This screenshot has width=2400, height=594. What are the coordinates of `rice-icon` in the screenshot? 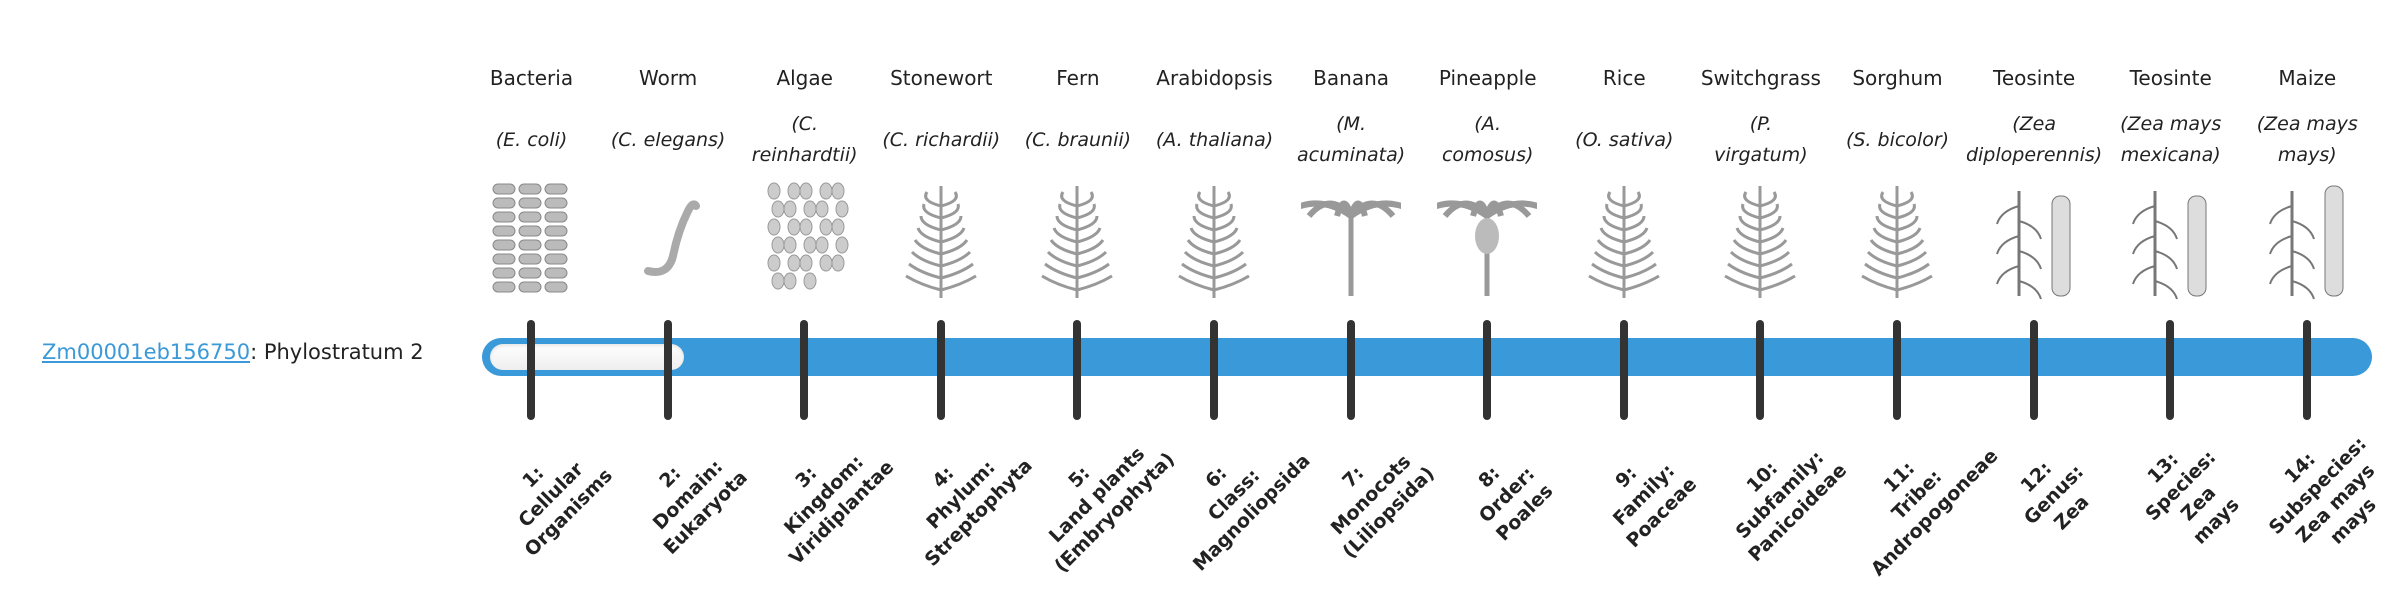 It's located at (1624, 238).